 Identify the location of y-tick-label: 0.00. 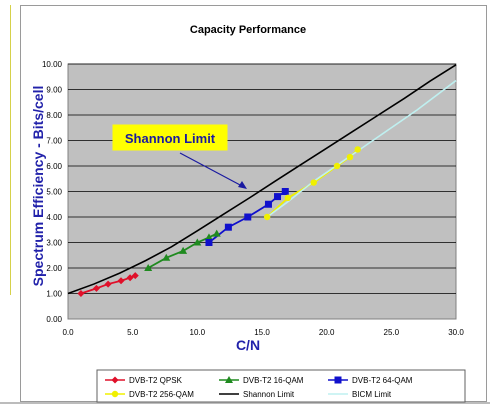
(54, 319).